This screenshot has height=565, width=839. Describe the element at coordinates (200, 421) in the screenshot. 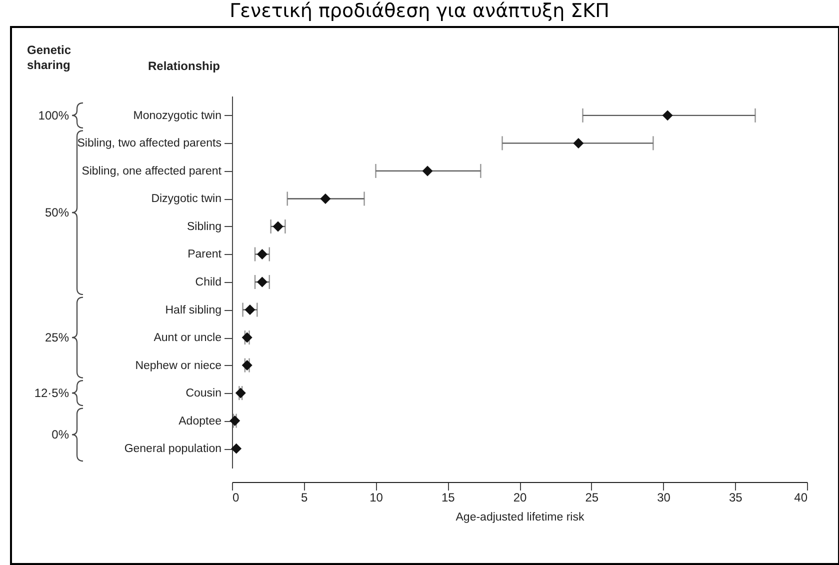

I see `y-tick-label: Adoptee` at that location.